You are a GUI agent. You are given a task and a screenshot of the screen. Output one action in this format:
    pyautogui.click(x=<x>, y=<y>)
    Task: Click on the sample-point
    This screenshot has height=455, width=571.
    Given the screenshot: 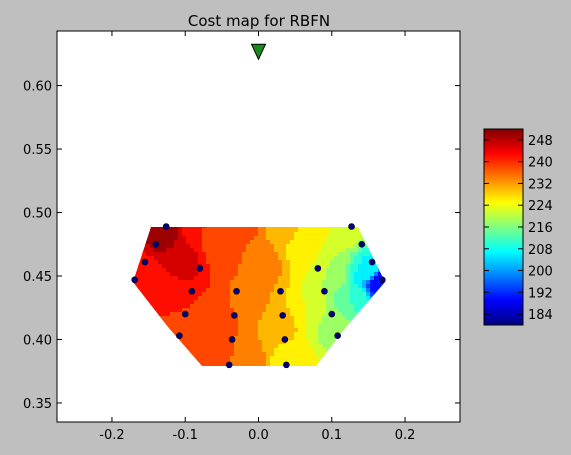 What is the action you would take?
    pyautogui.click(x=318, y=268)
    